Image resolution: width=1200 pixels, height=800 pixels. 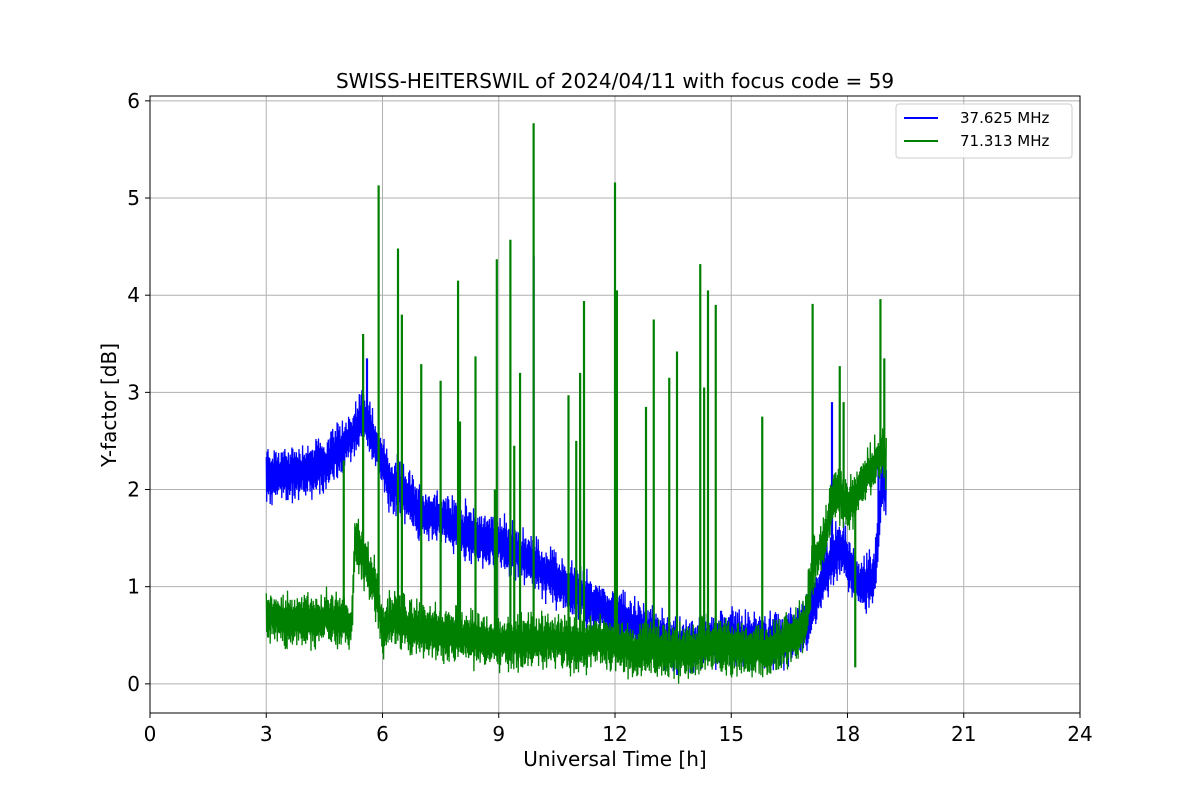 I want to click on x-axis-label: Universal Time [h], so click(x=614, y=759).